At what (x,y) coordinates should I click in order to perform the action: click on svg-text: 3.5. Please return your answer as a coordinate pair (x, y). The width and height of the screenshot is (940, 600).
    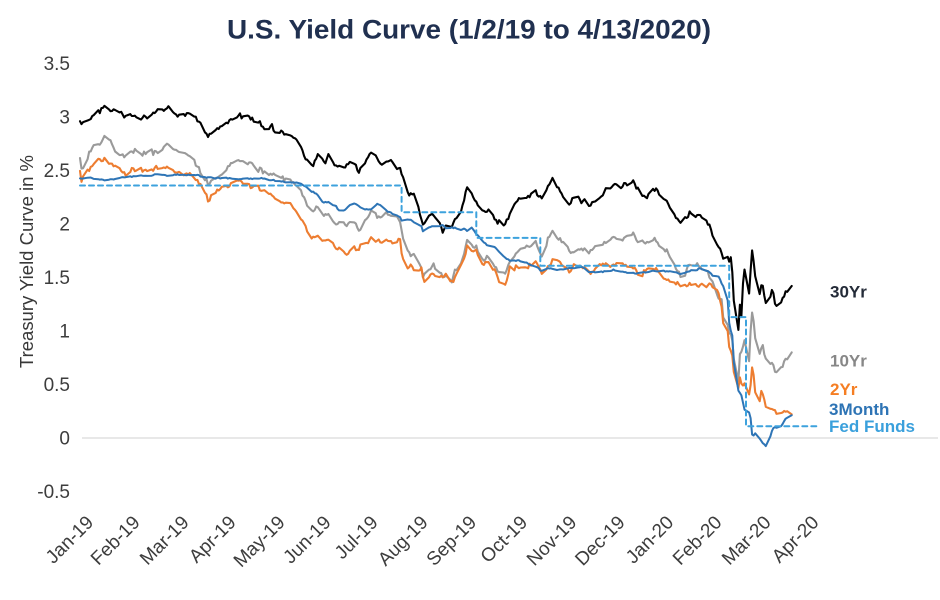
    Looking at the image, I should click on (57, 64).